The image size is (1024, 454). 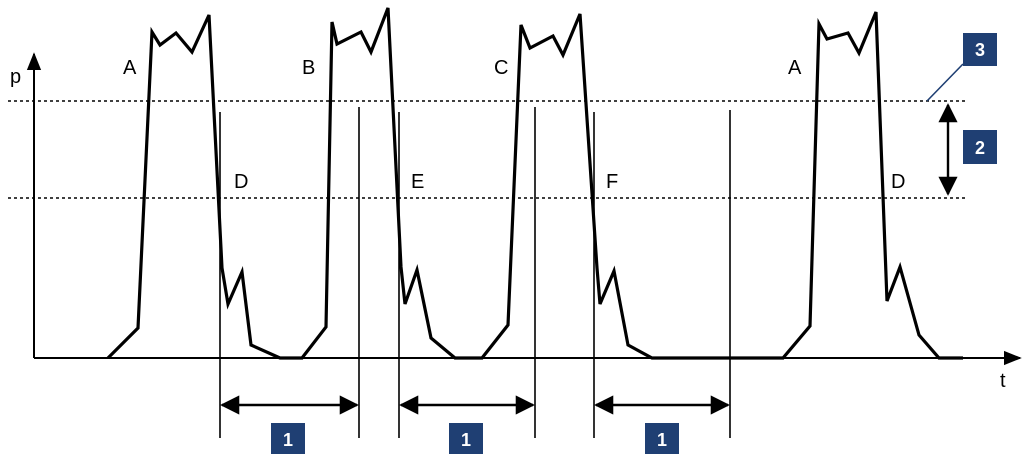 What do you see at coordinates (1003, 381) in the screenshot?
I see `x-axis-label: t` at bounding box center [1003, 381].